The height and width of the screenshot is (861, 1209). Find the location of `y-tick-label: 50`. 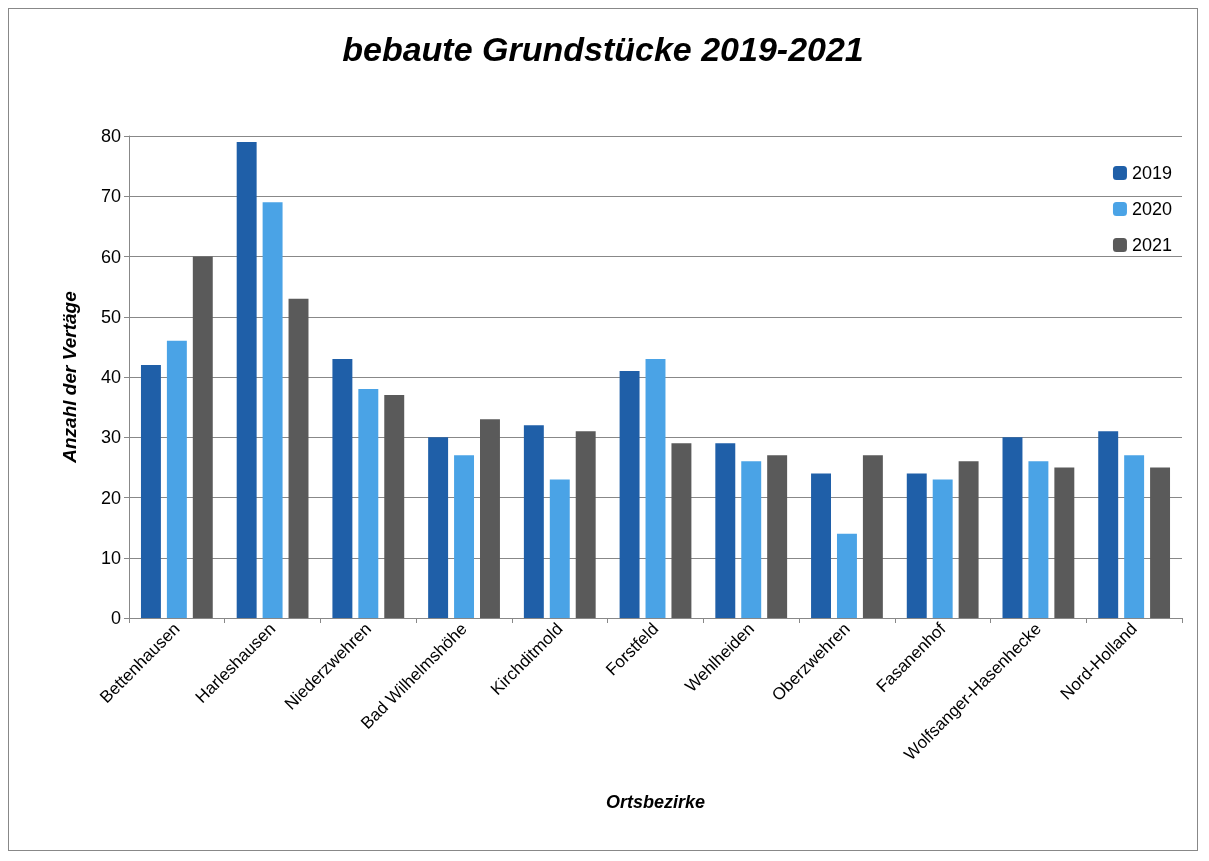

y-tick-label: 50 is located at coordinates (110, 316).